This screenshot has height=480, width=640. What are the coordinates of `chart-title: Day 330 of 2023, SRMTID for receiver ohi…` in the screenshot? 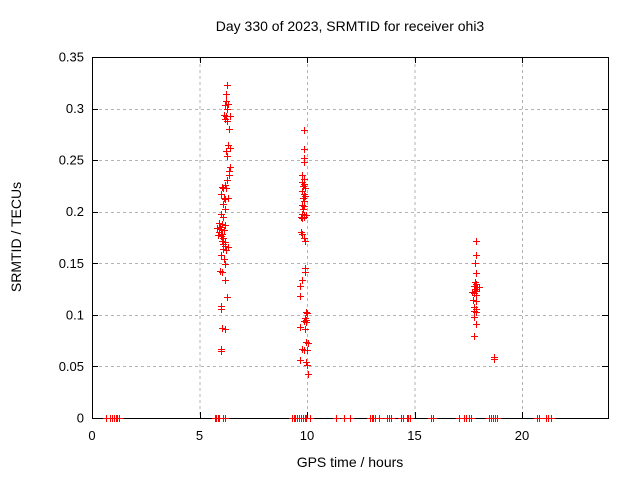 It's located at (350, 26).